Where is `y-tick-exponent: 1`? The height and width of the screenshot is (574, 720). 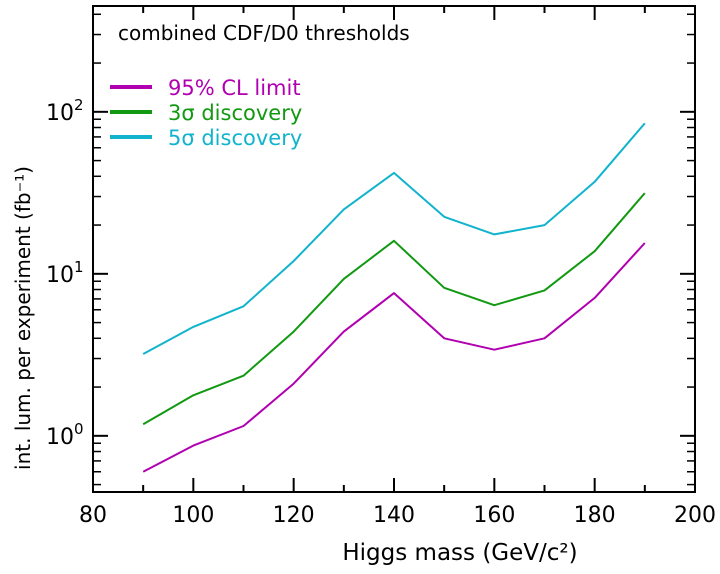
y-tick-exponent: 1 is located at coordinates (79, 267).